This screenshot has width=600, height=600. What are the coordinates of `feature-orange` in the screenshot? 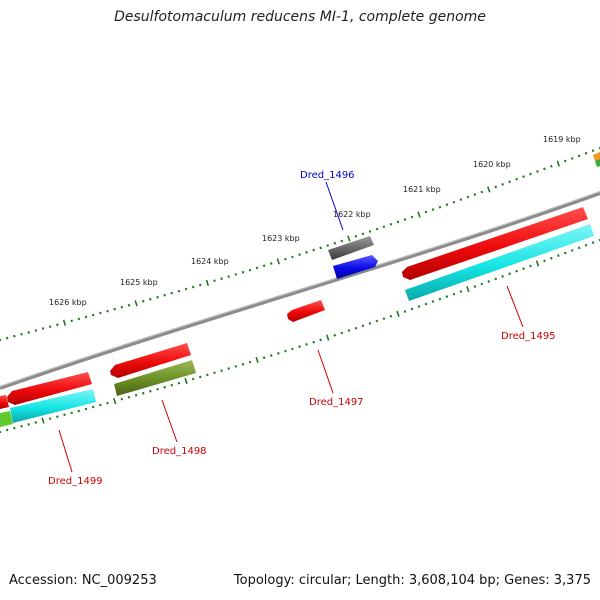 It's located at (596, 156).